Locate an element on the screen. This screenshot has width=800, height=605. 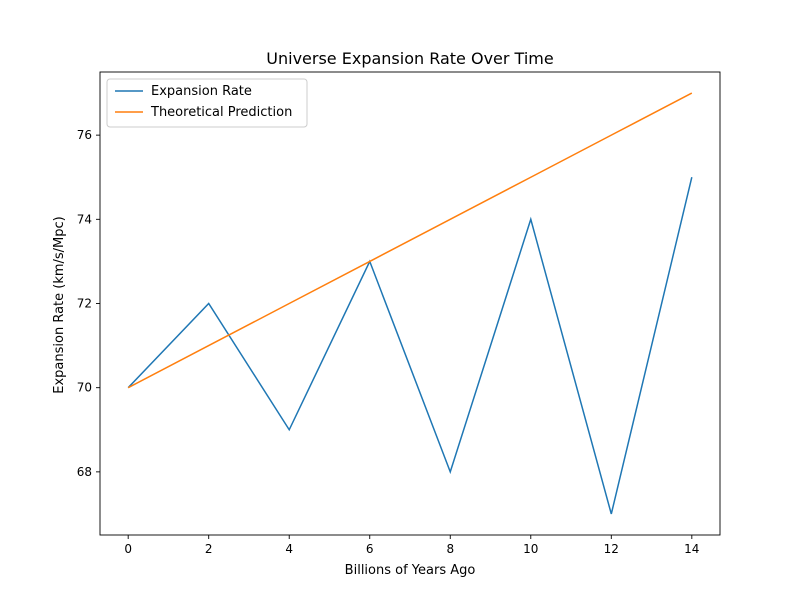
y-tick-label: 70 is located at coordinates (84, 388).